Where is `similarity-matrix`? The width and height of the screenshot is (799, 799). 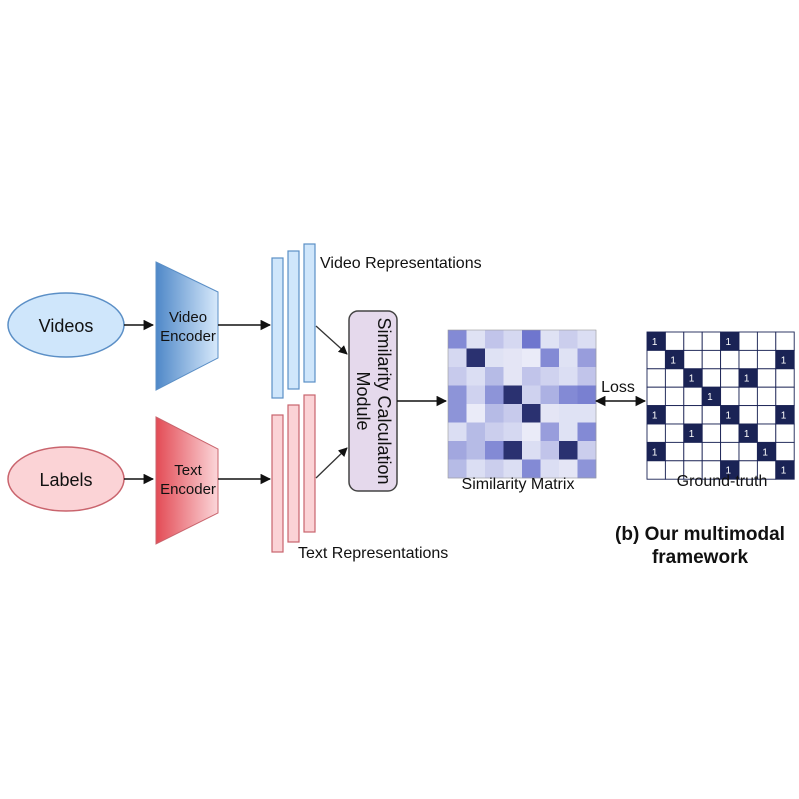 similarity-matrix is located at coordinates (522, 404).